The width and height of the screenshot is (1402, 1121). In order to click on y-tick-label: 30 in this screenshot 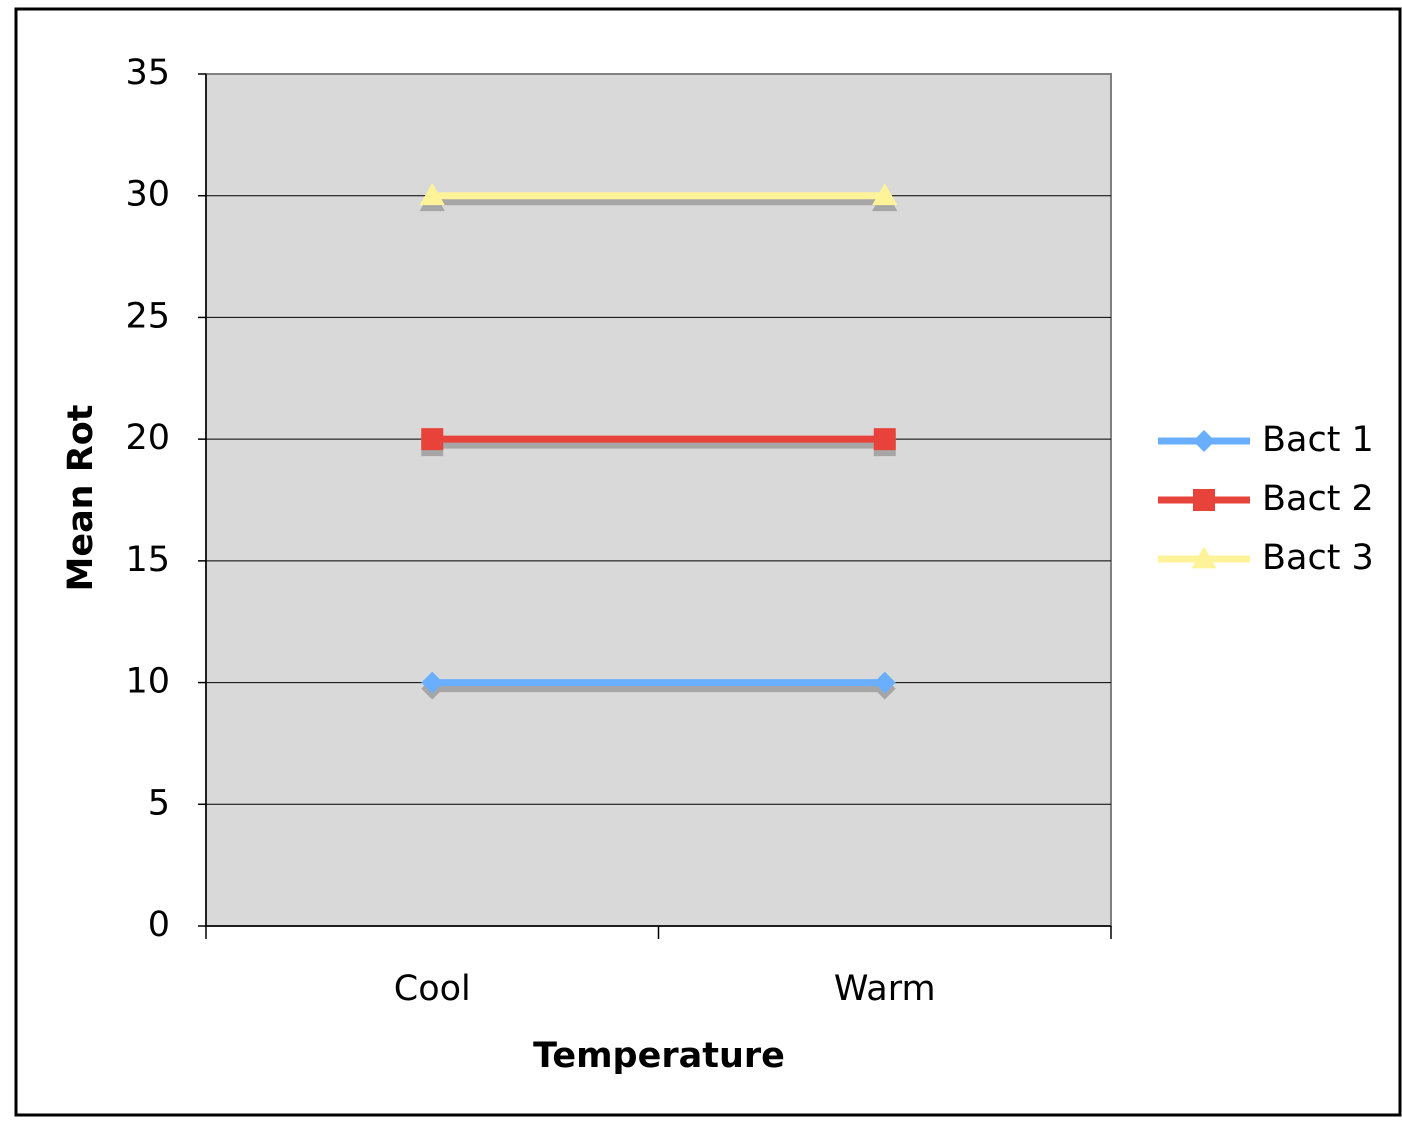, I will do `click(147, 195)`.